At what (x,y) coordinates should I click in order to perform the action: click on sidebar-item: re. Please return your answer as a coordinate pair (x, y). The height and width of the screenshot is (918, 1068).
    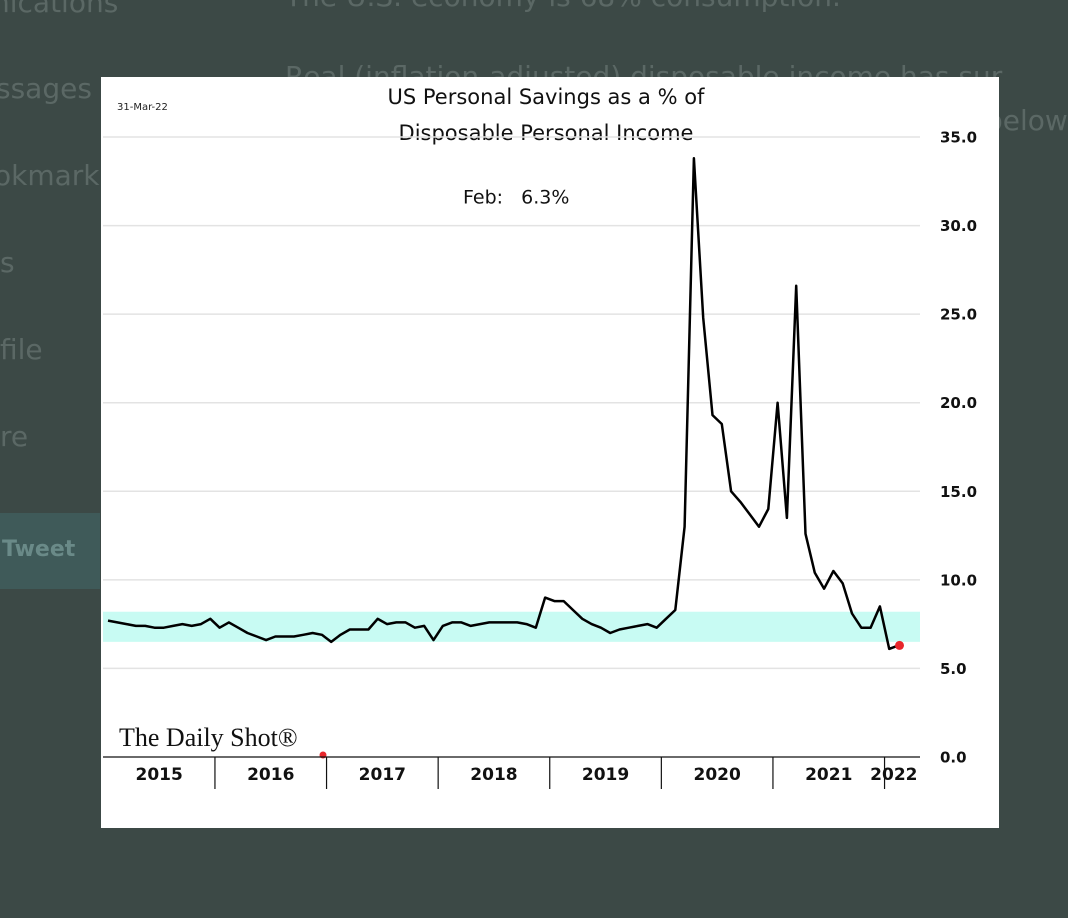
    Looking at the image, I should click on (14, 436).